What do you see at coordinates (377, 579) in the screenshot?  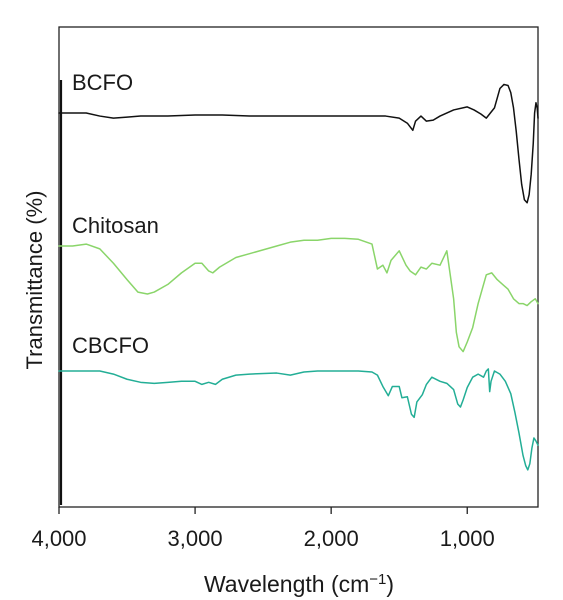 I see `x-axis-title-superscript: −1` at bounding box center [377, 579].